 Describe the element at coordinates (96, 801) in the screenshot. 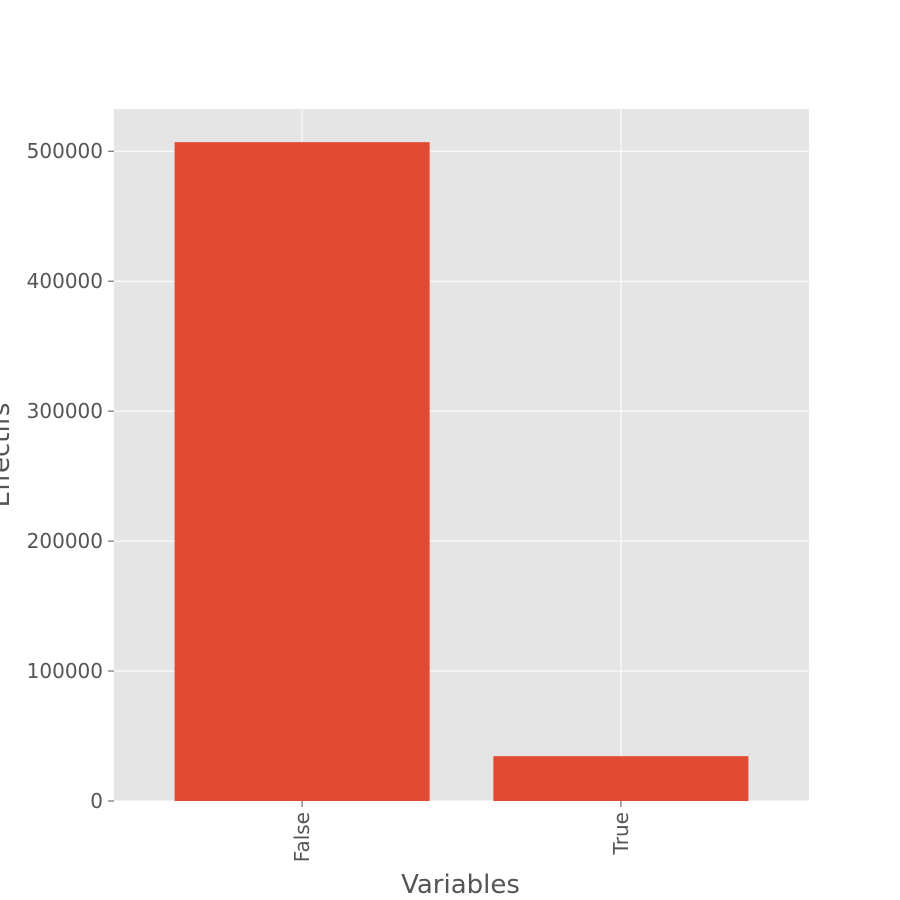

I see `y-tick-label: 0` at that location.